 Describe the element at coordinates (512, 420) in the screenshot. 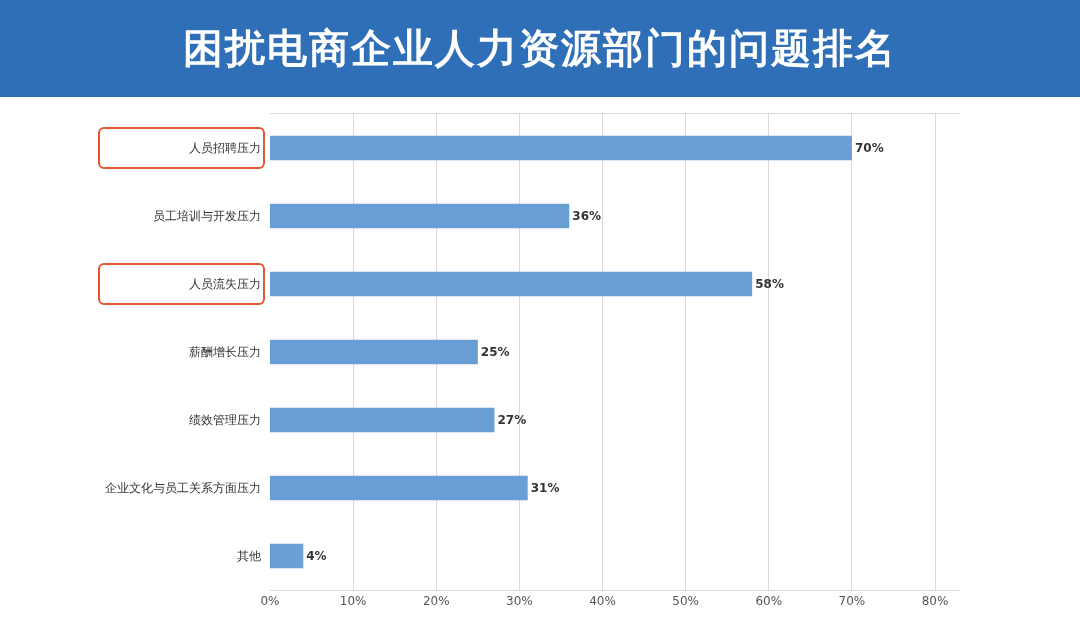

I see `data-label: 27%` at that location.